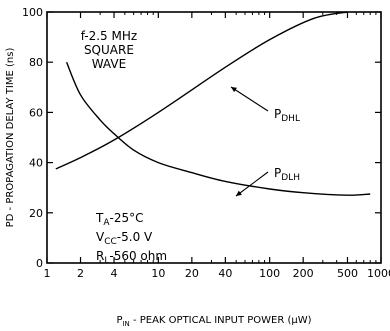 Image resolution: width=390 pixels, height=331 pixels. I want to click on condition-line: f-2.5 MHz, so click(109, 36).